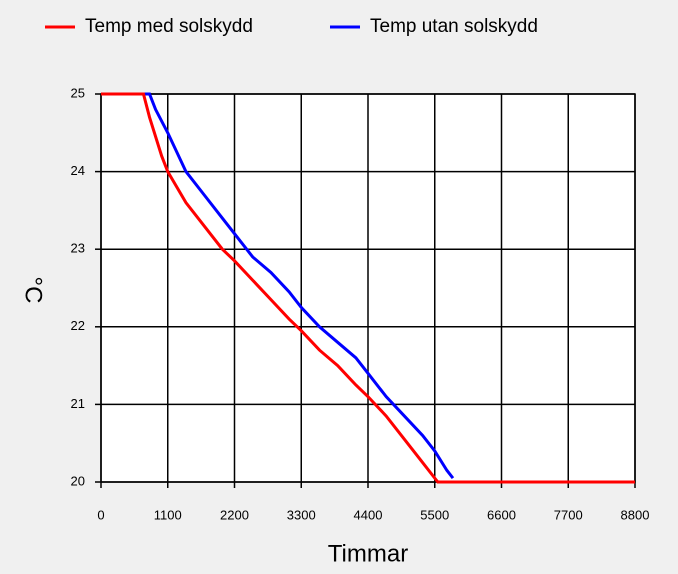  Describe the element at coordinates (454, 26) in the screenshot. I see `legend-label: Temp utan solskydd` at that location.